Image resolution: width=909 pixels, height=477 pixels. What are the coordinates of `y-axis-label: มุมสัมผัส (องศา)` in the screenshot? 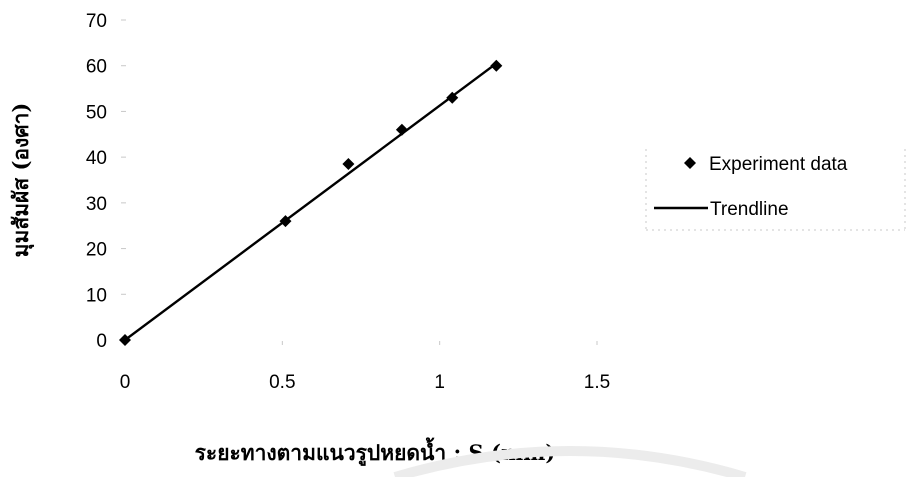 It's located at (21, 180).